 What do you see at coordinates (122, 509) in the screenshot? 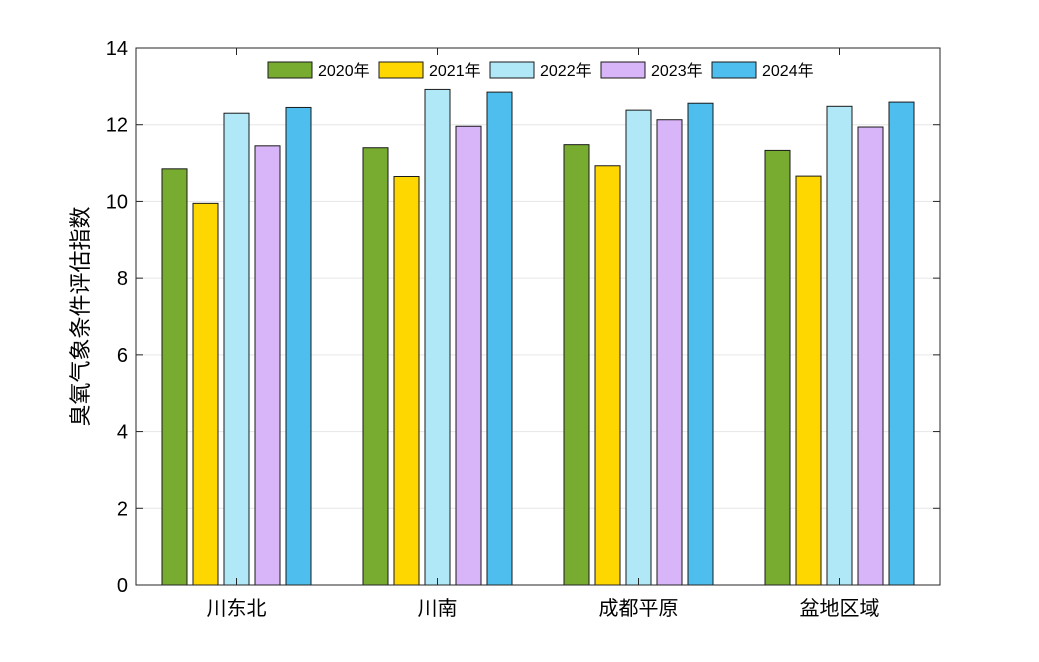
I see `y-tick-label: 2` at bounding box center [122, 509].